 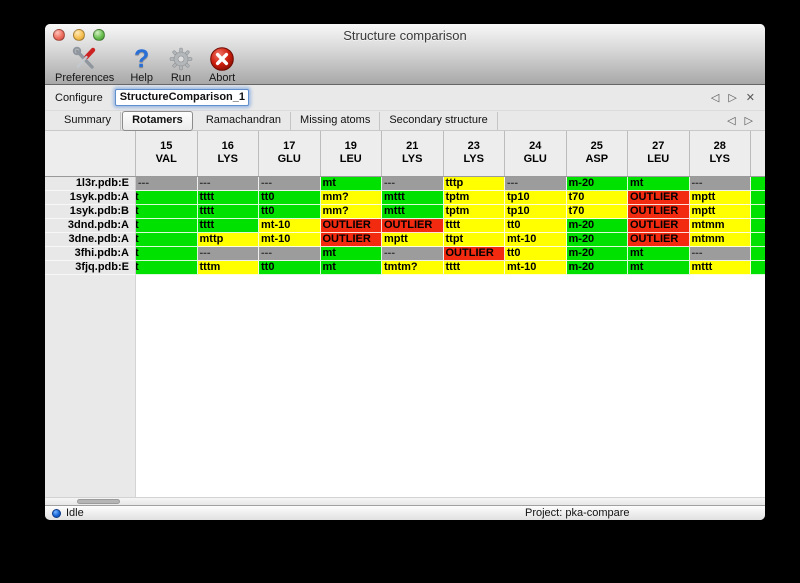 What do you see at coordinates (99, 35) in the screenshot?
I see `zoom-window-button` at bounding box center [99, 35].